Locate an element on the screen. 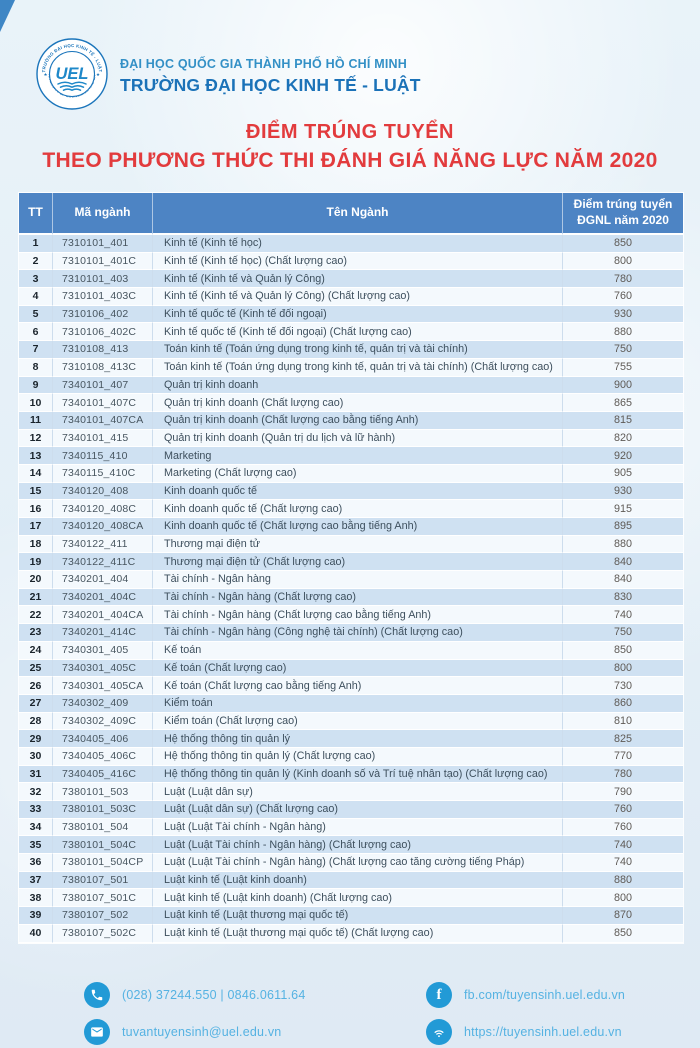  cell-name: Kinh tế (Kinh tế học) (Chất lượng cao) is located at coordinates (358, 261).